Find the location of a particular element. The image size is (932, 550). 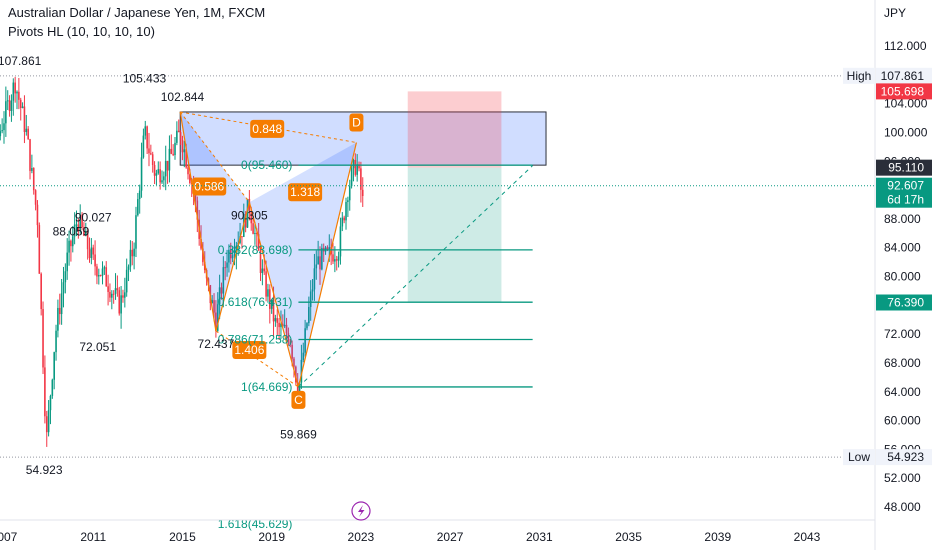

point-label-text: D is located at coordinates (356, 123).